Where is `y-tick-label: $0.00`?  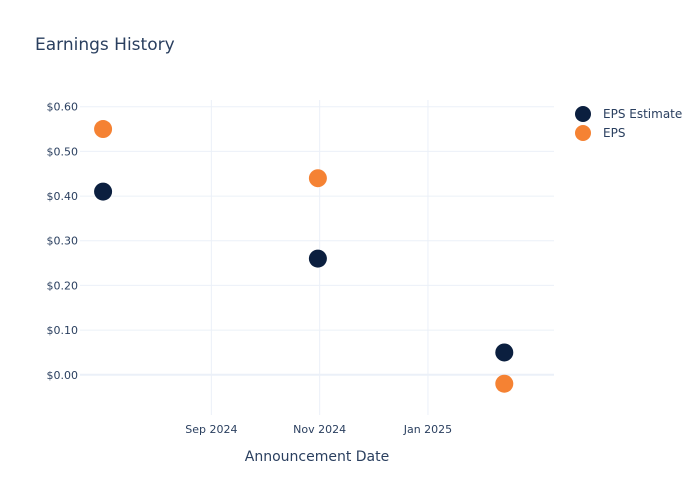 y-tick-label: $0.00 is located at coordinates (63, 375).